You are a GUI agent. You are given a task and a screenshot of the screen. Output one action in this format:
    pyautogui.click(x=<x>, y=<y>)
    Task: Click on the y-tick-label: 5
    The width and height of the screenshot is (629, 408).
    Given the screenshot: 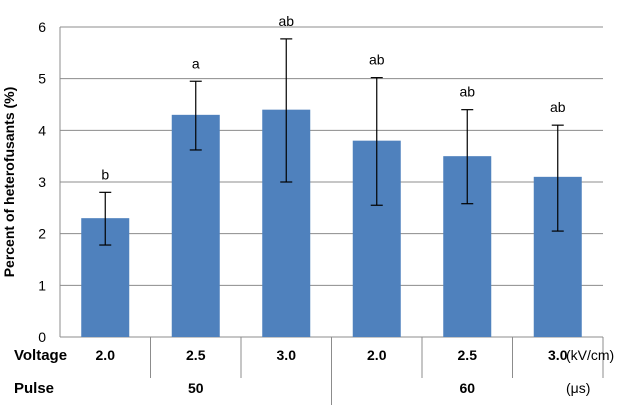 What is the action you would take?
    pyautogui.click(x=42, y=79)
    